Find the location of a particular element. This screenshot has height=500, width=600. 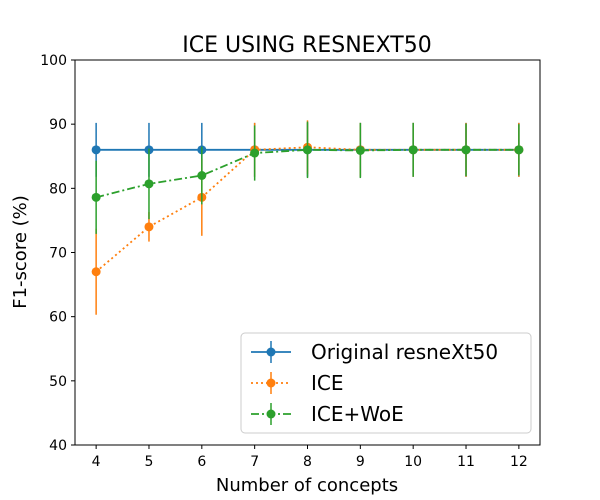

x-tick-label: 4 is located at coordinates (96, 462).